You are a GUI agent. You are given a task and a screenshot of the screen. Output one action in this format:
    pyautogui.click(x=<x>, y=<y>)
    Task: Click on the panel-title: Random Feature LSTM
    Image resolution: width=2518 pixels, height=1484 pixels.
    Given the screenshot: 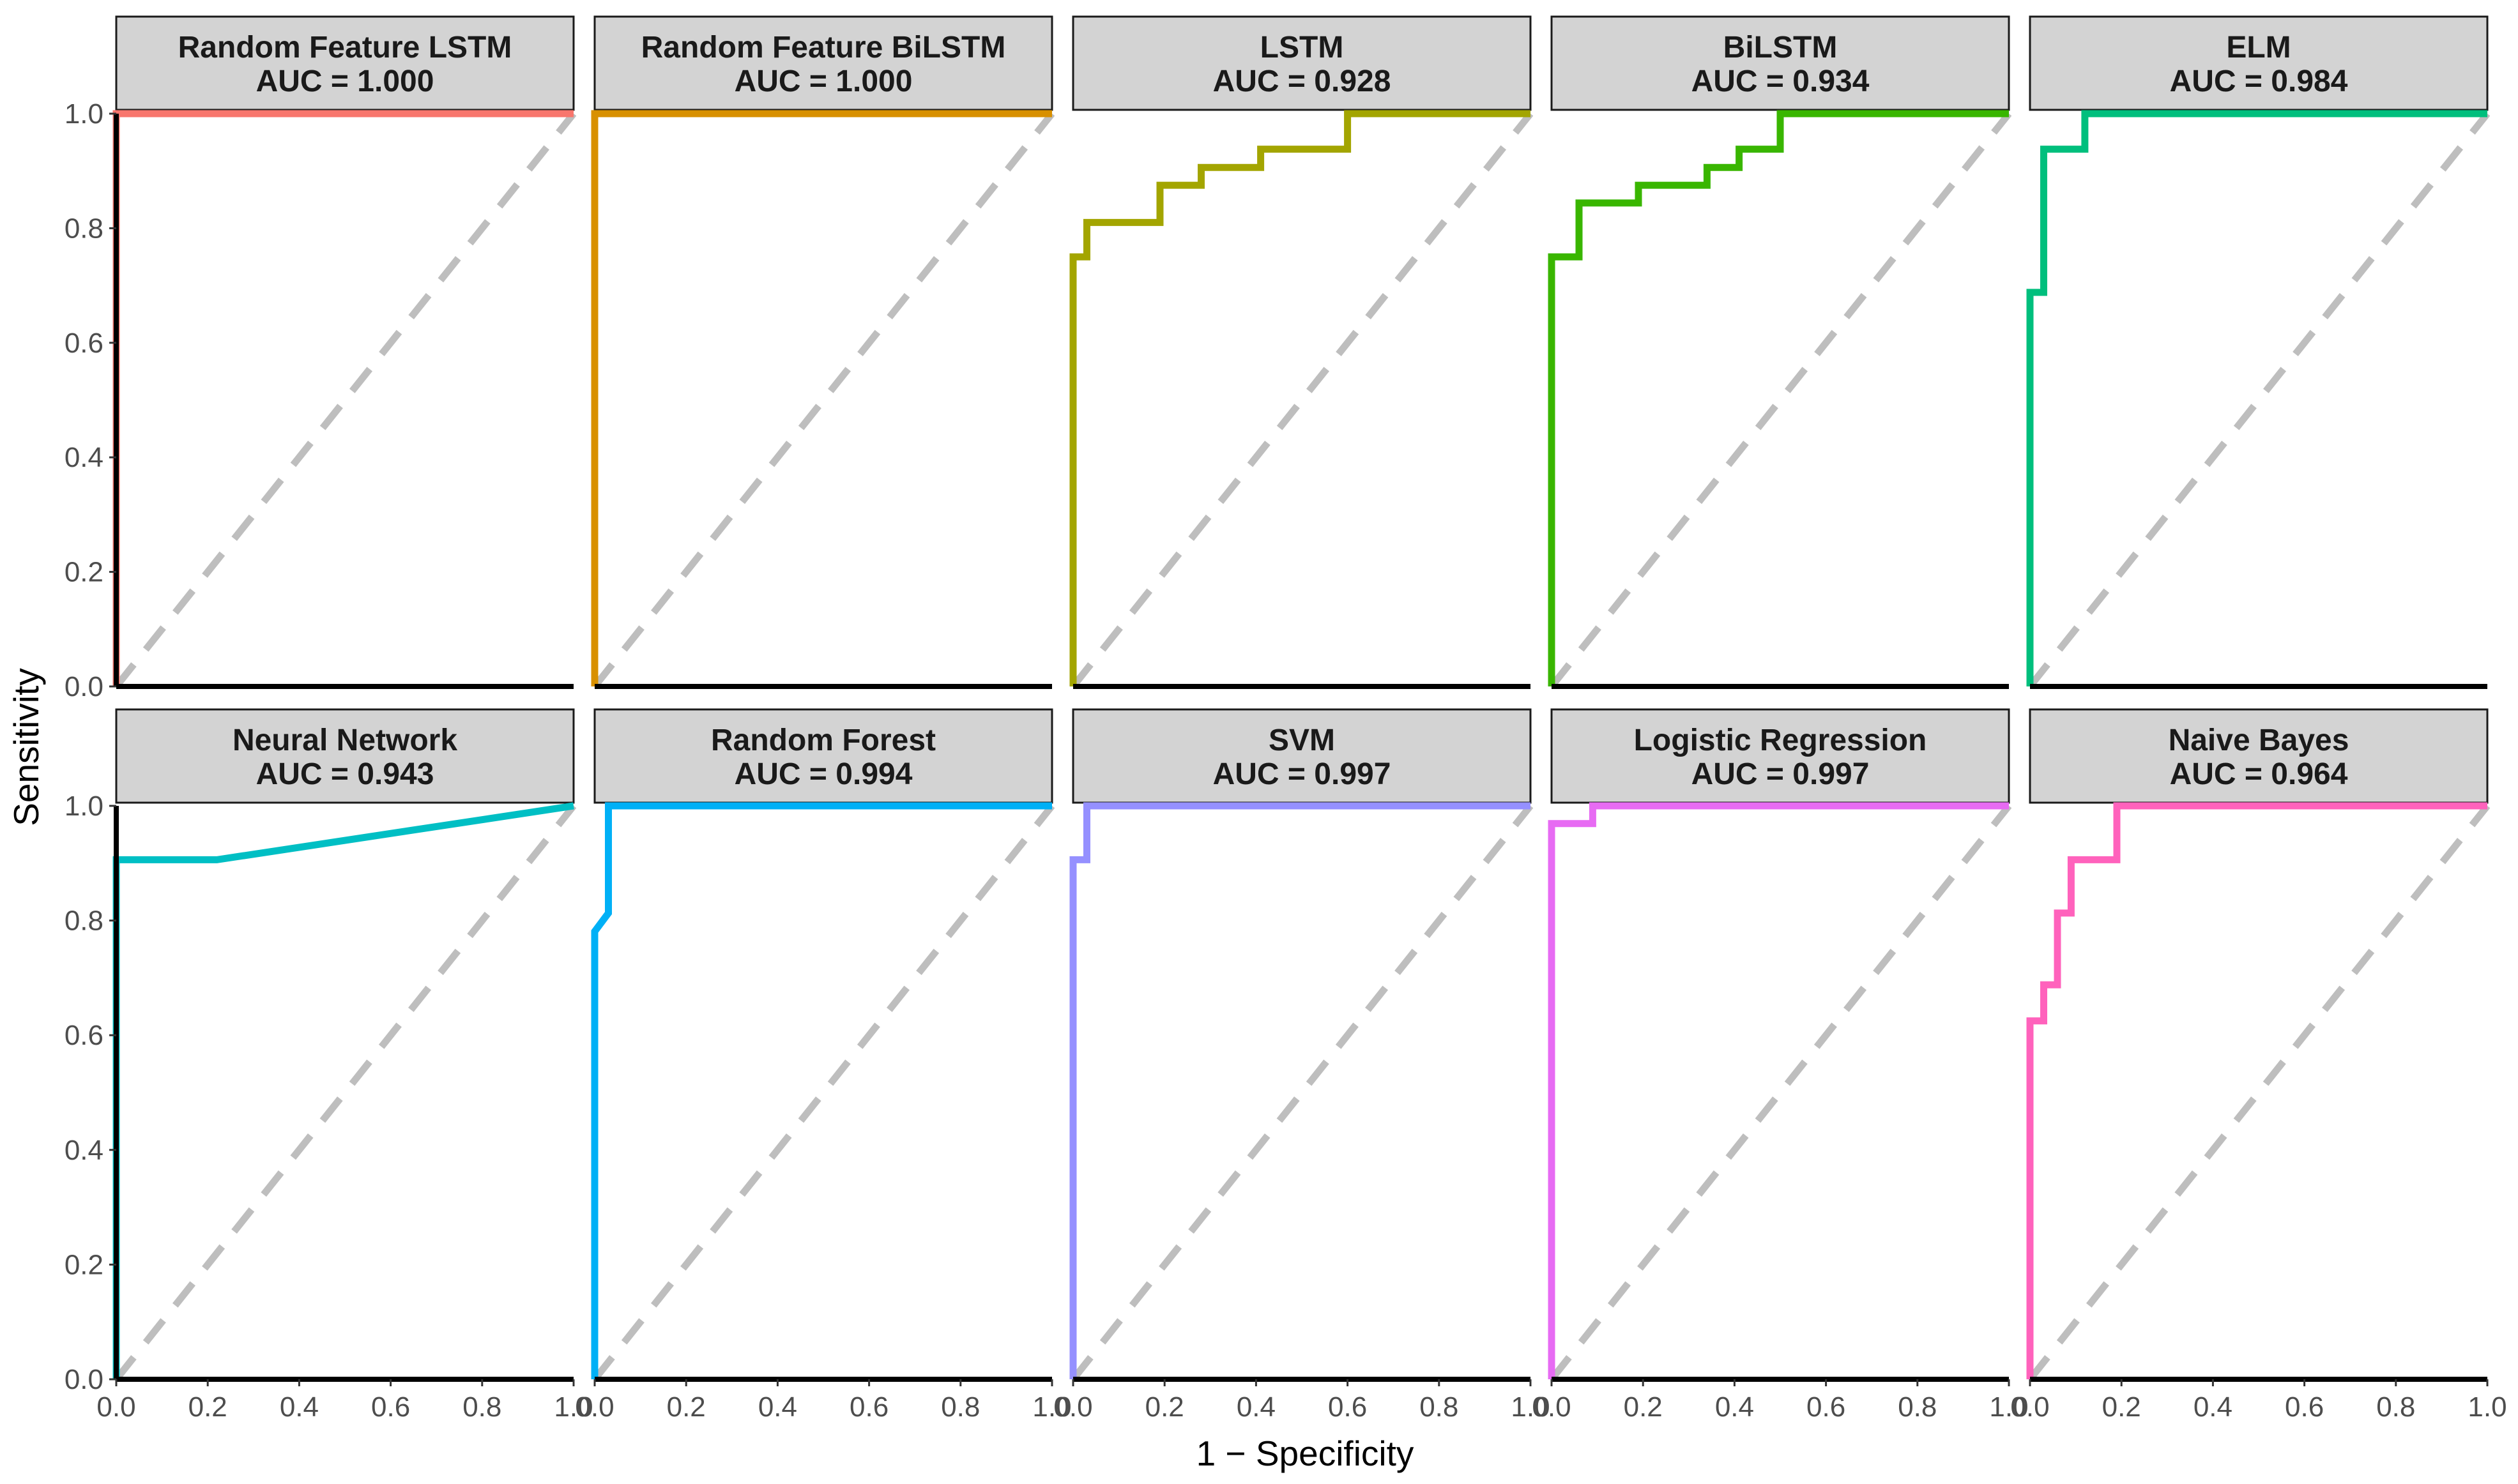 What is the action you would take?
    pyautogui.click(x=345, y=47)
    